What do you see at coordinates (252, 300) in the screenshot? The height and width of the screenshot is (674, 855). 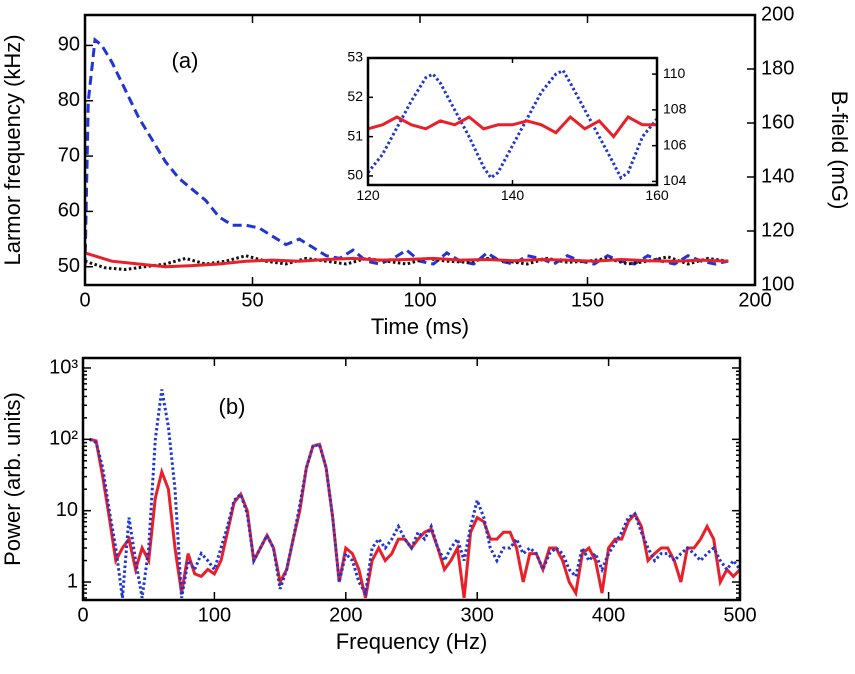 I see `x-tick-label: 50` at bounding box center [252, 300].